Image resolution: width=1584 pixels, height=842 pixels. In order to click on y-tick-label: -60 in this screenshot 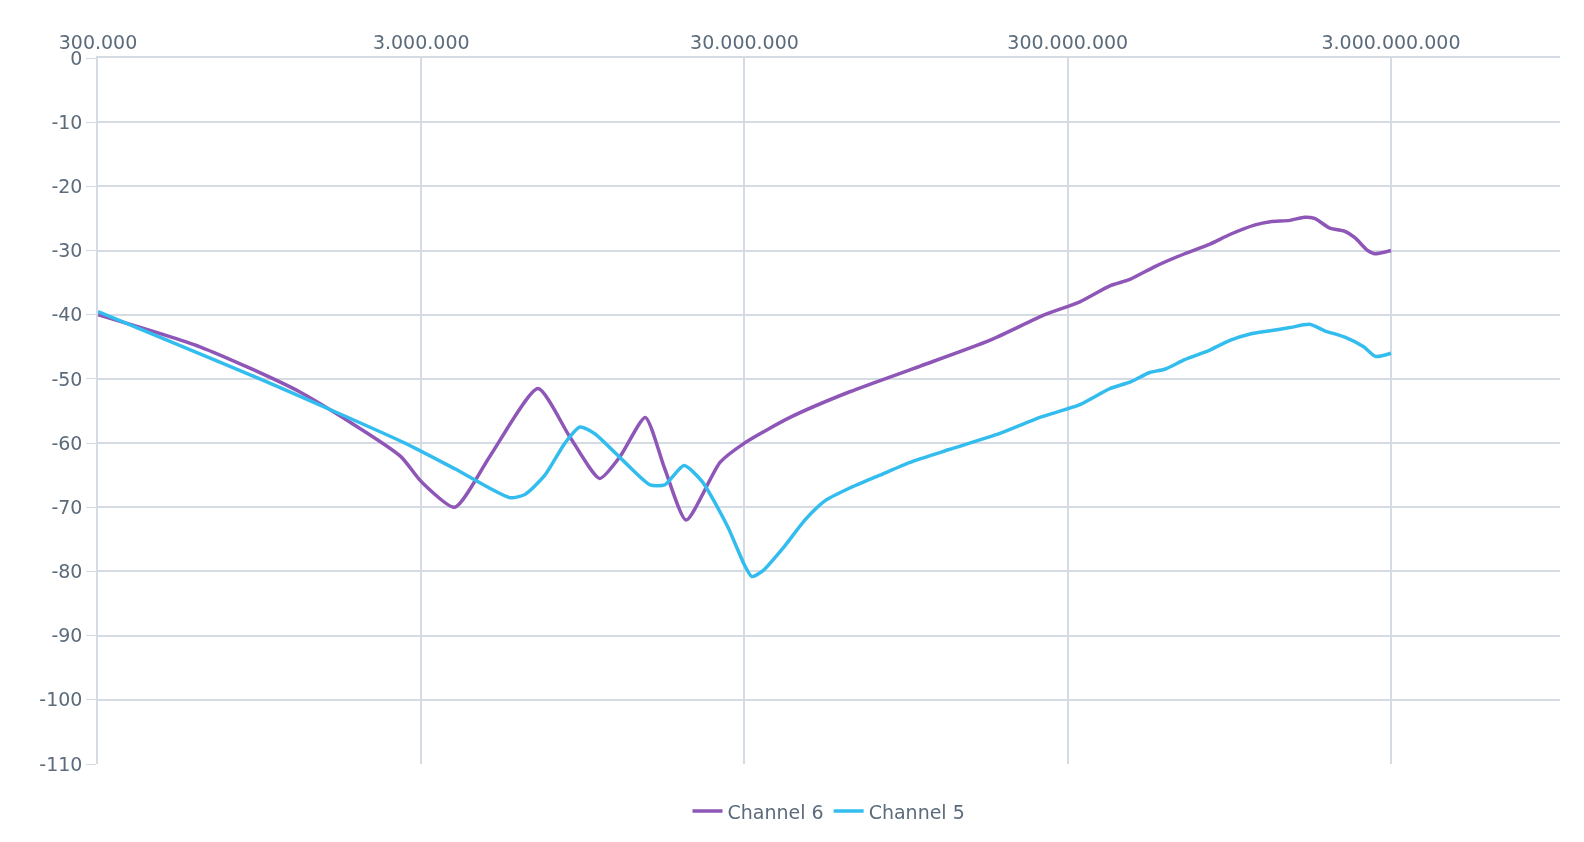, I will do `click(67, 442)`.